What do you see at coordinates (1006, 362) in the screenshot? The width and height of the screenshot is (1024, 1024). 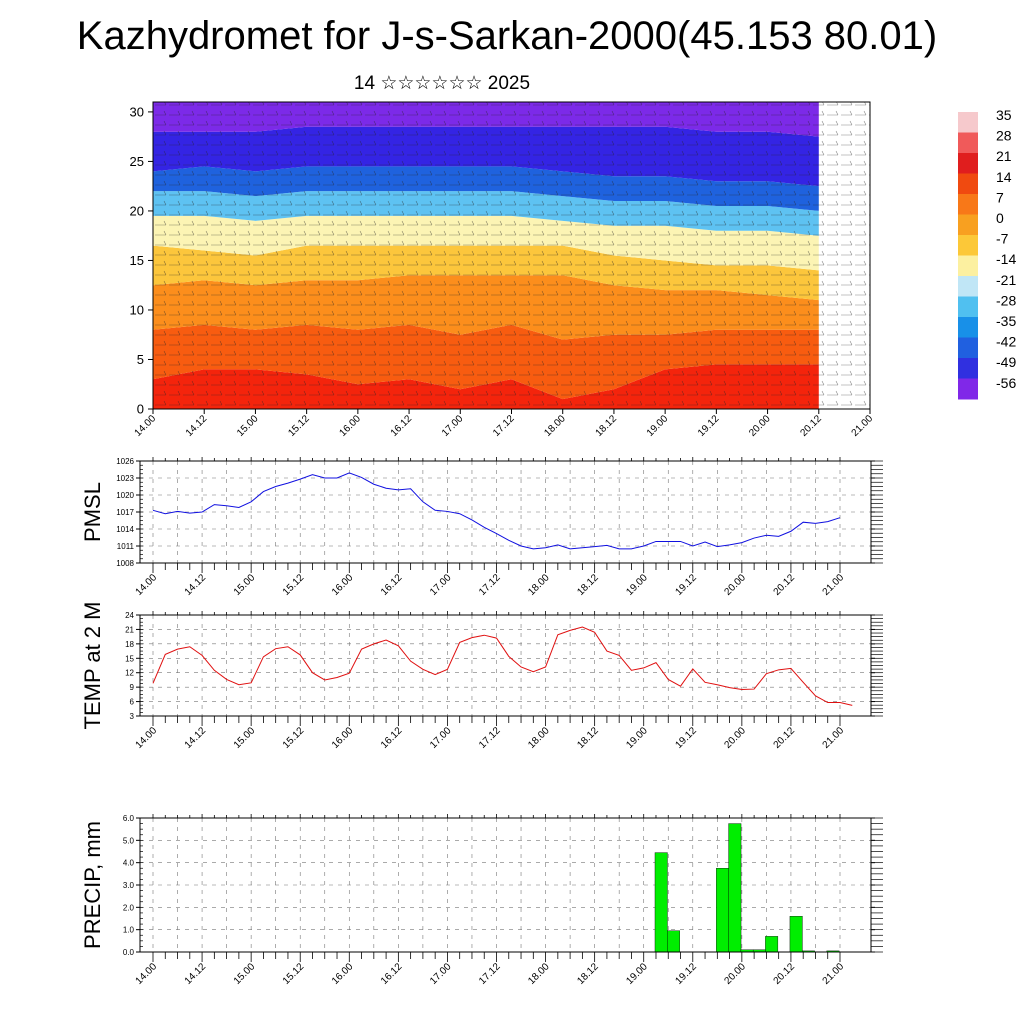 I see `colorbar-label: -49` at bounding box center [1006, 362].